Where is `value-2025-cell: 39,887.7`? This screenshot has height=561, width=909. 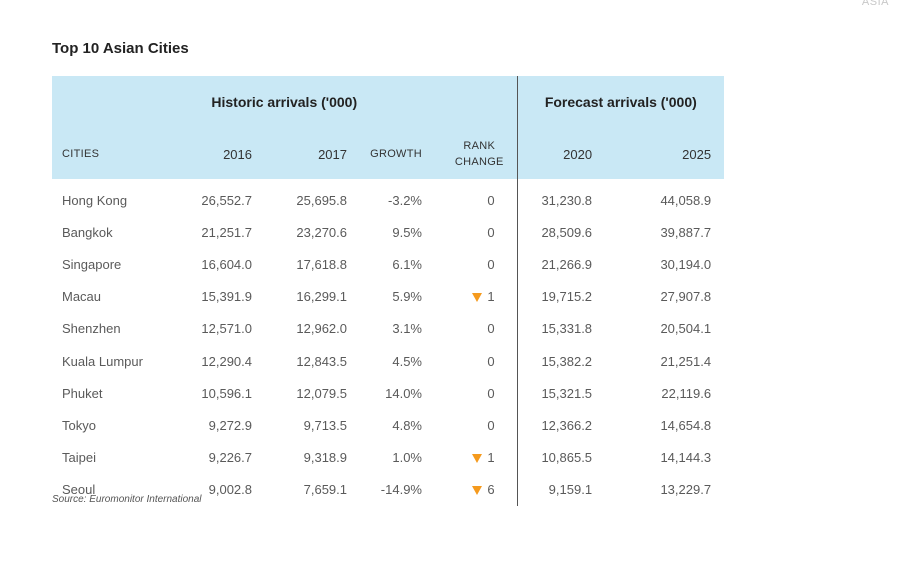 value-2025-cell: 39,887.7 is located at coordinates (686, 232).